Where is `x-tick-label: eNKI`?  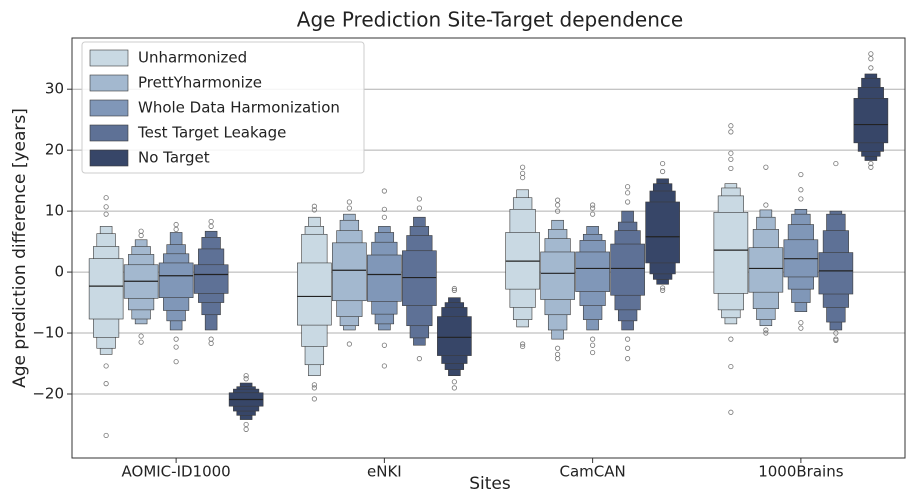 x-tick-label: eNKI is located at coordinates (384, 472).